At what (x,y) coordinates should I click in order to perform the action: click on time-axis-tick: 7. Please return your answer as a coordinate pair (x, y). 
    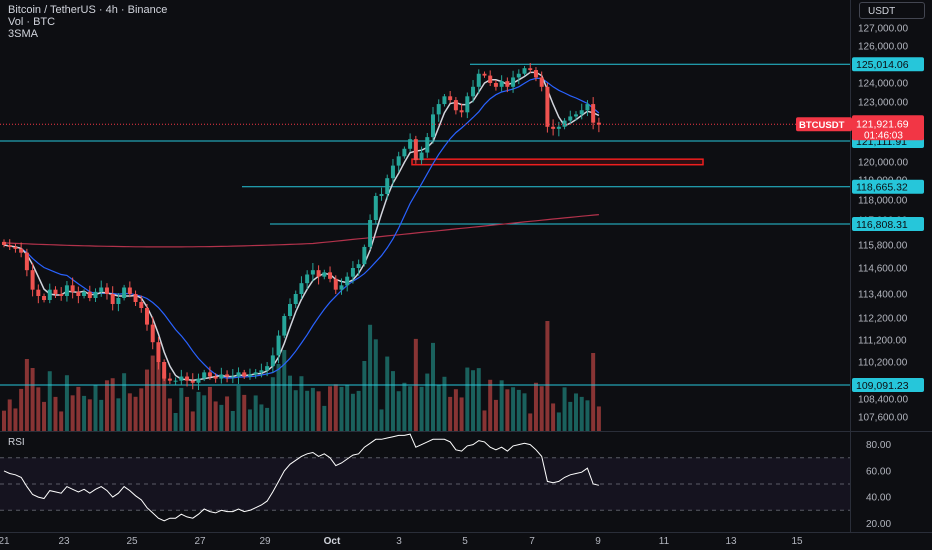
    Looking at the image, I should click on (532, 541).